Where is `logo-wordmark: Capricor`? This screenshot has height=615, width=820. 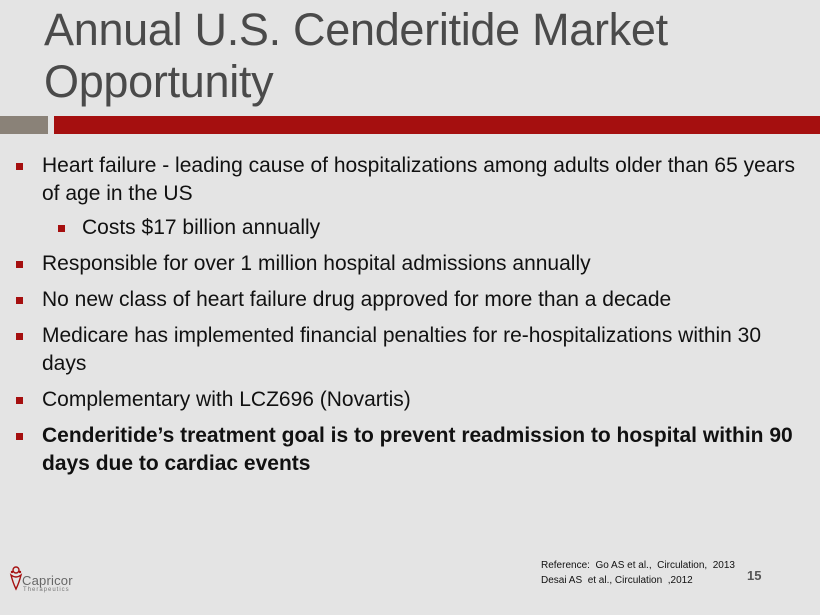 logo-wordmark: Capricor is located at coordinates (47, 580).